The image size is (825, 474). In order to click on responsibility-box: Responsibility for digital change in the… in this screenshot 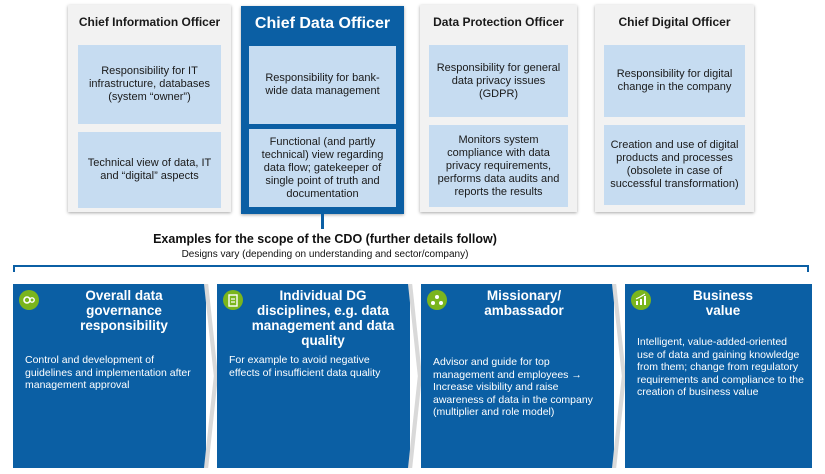, I will do `click(674, 81)`.